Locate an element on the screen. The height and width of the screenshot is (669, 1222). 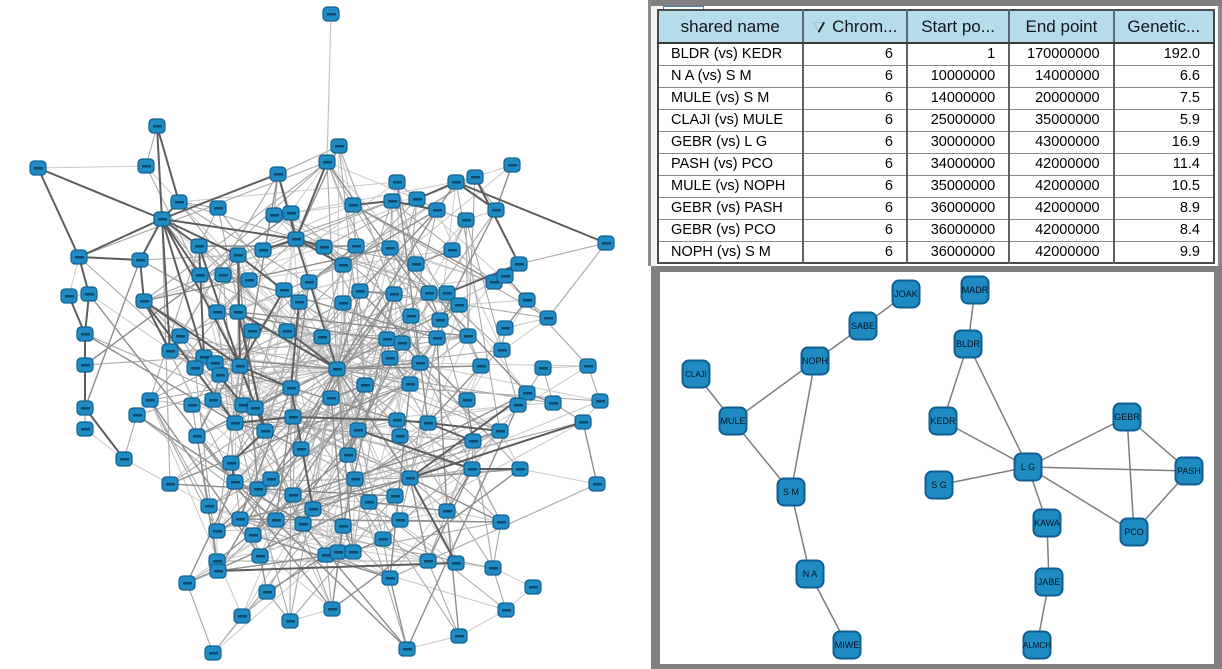
svg-text: L G is located at coordinates (1028, 467).